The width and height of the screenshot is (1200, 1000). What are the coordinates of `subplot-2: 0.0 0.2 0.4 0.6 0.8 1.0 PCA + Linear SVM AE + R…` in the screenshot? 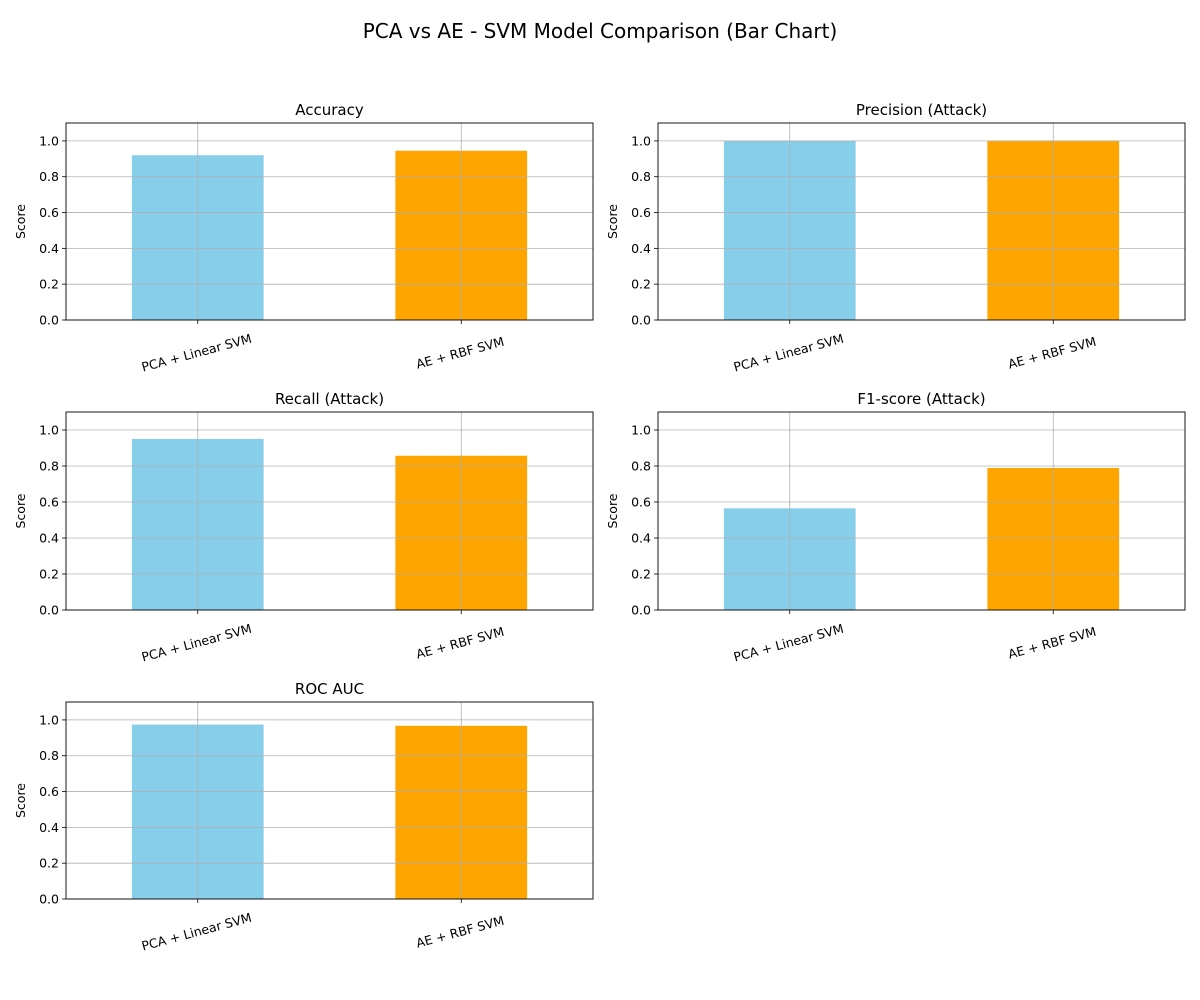 It's located at (895, 238).